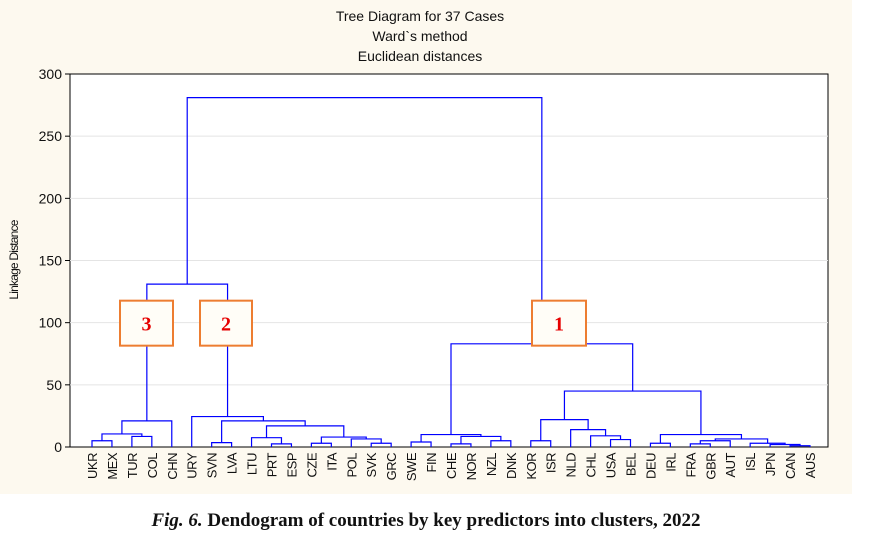  Describe the element at coordinates (750, 462) in the screenshot. I see `leaf-label: ISL` at that location.